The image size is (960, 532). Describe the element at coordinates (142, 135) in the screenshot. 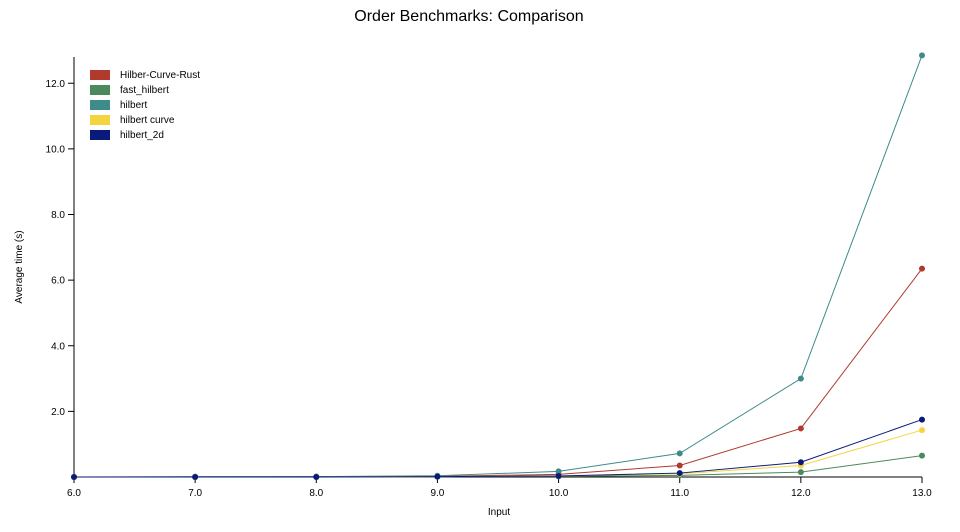

I see `legend-label-hilbert-2d: hilbert_2d` at that location.